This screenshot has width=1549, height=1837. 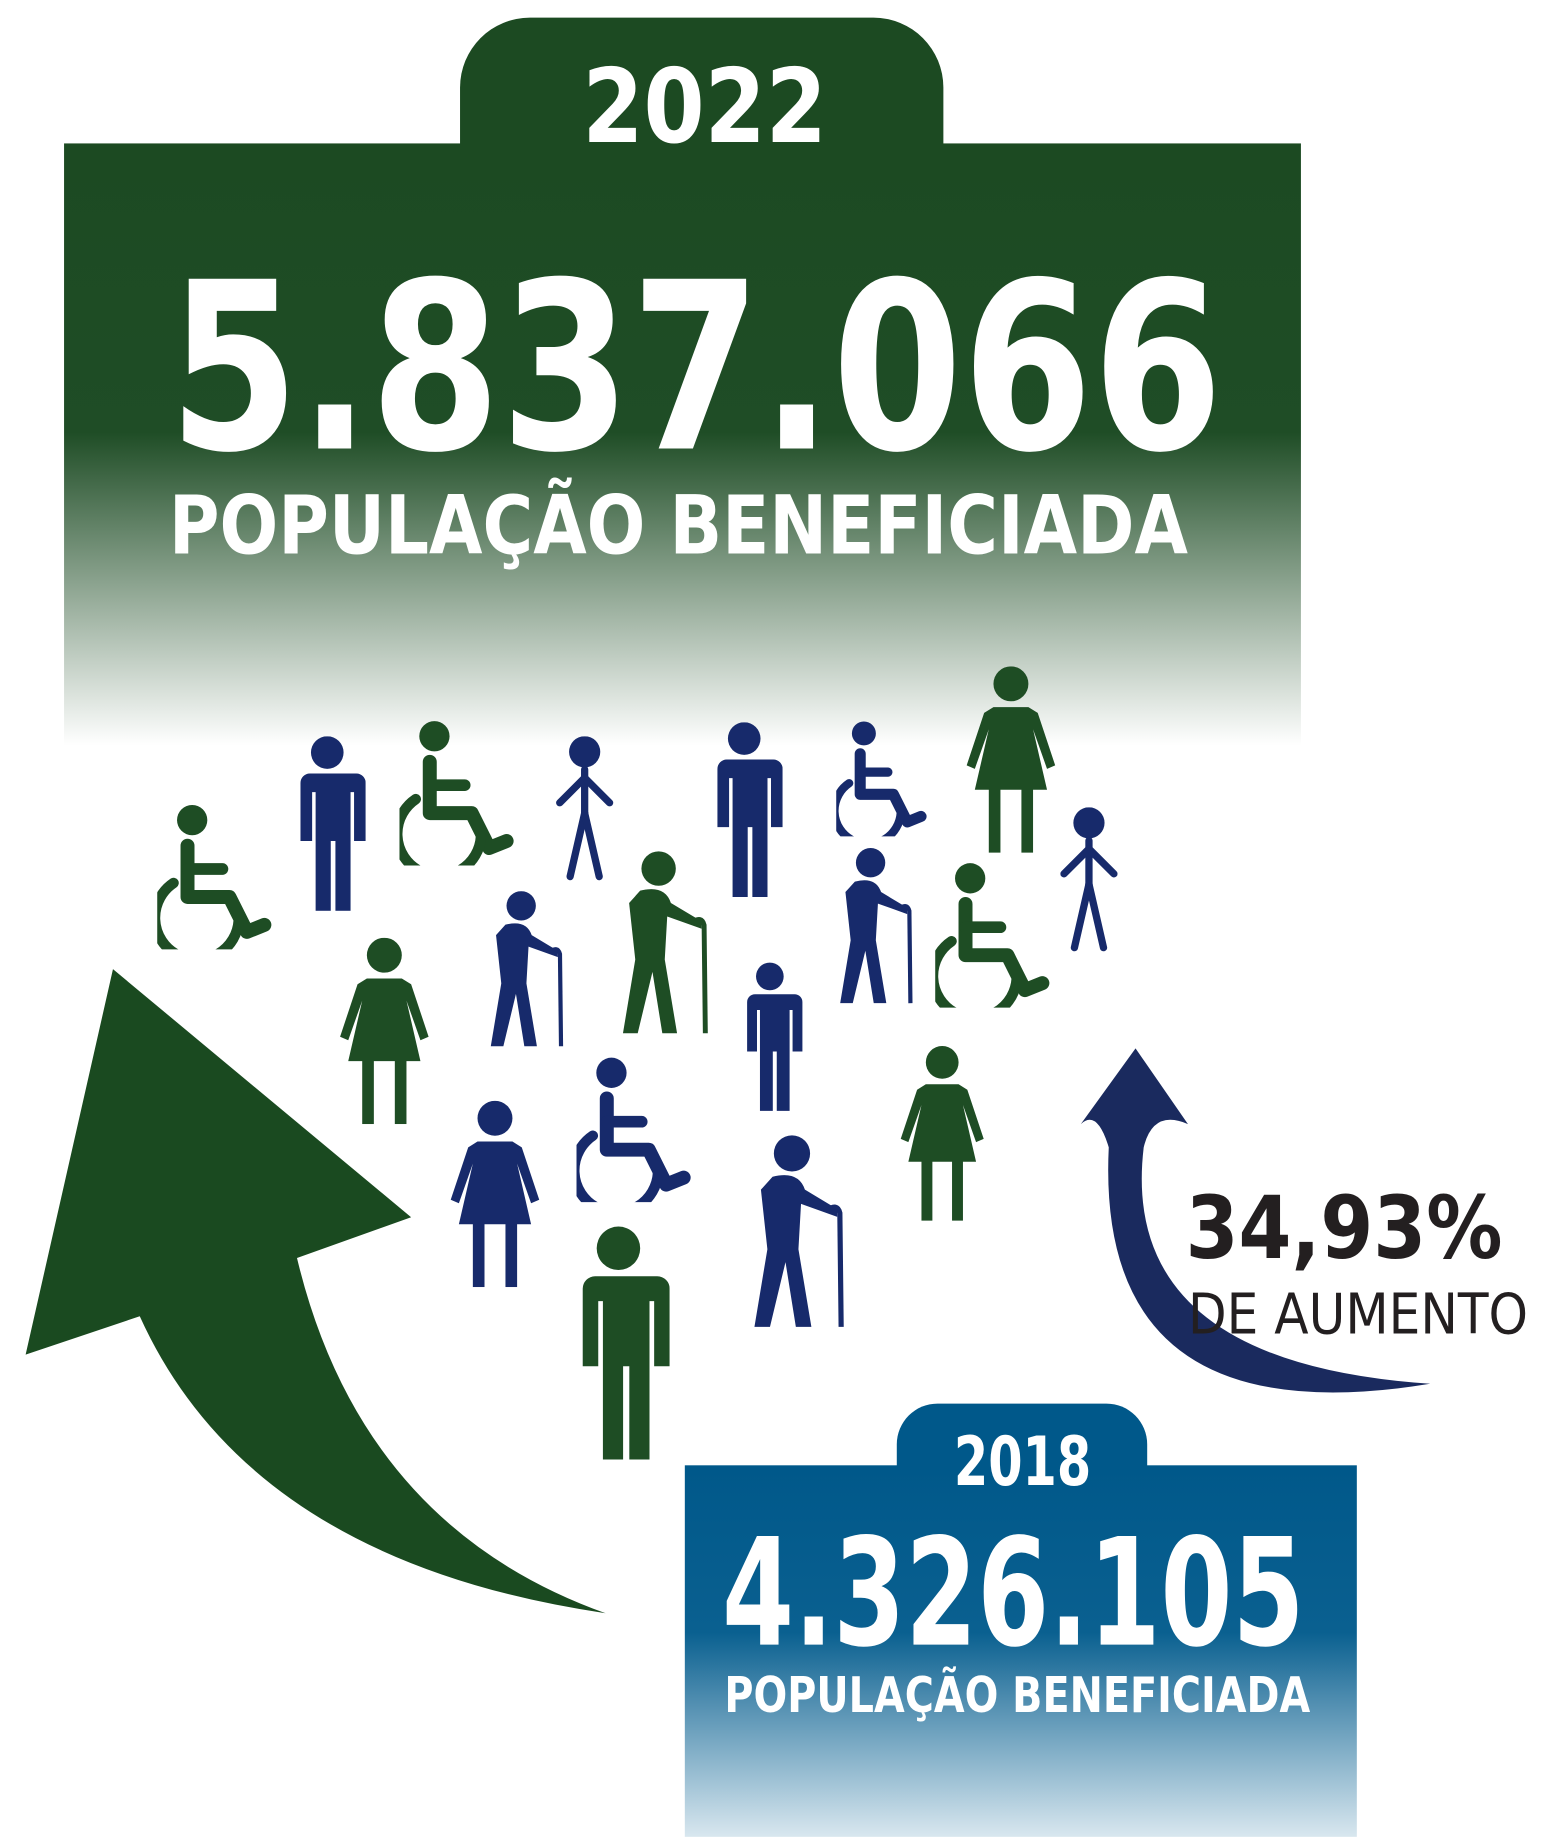 I want to click on current-label: POPULAÇÃO BENEFICIADA, so click(x=678, y=524).